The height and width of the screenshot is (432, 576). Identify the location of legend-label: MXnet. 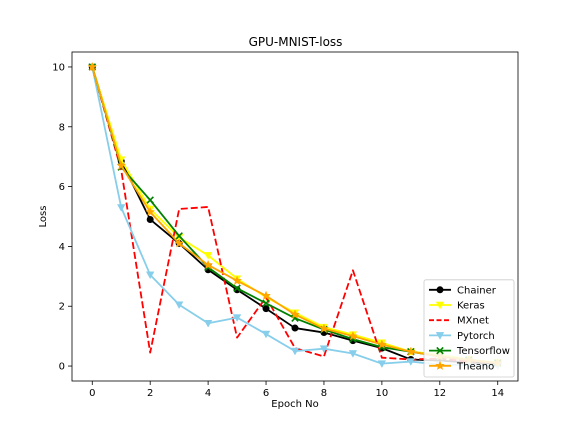
(473, 321).